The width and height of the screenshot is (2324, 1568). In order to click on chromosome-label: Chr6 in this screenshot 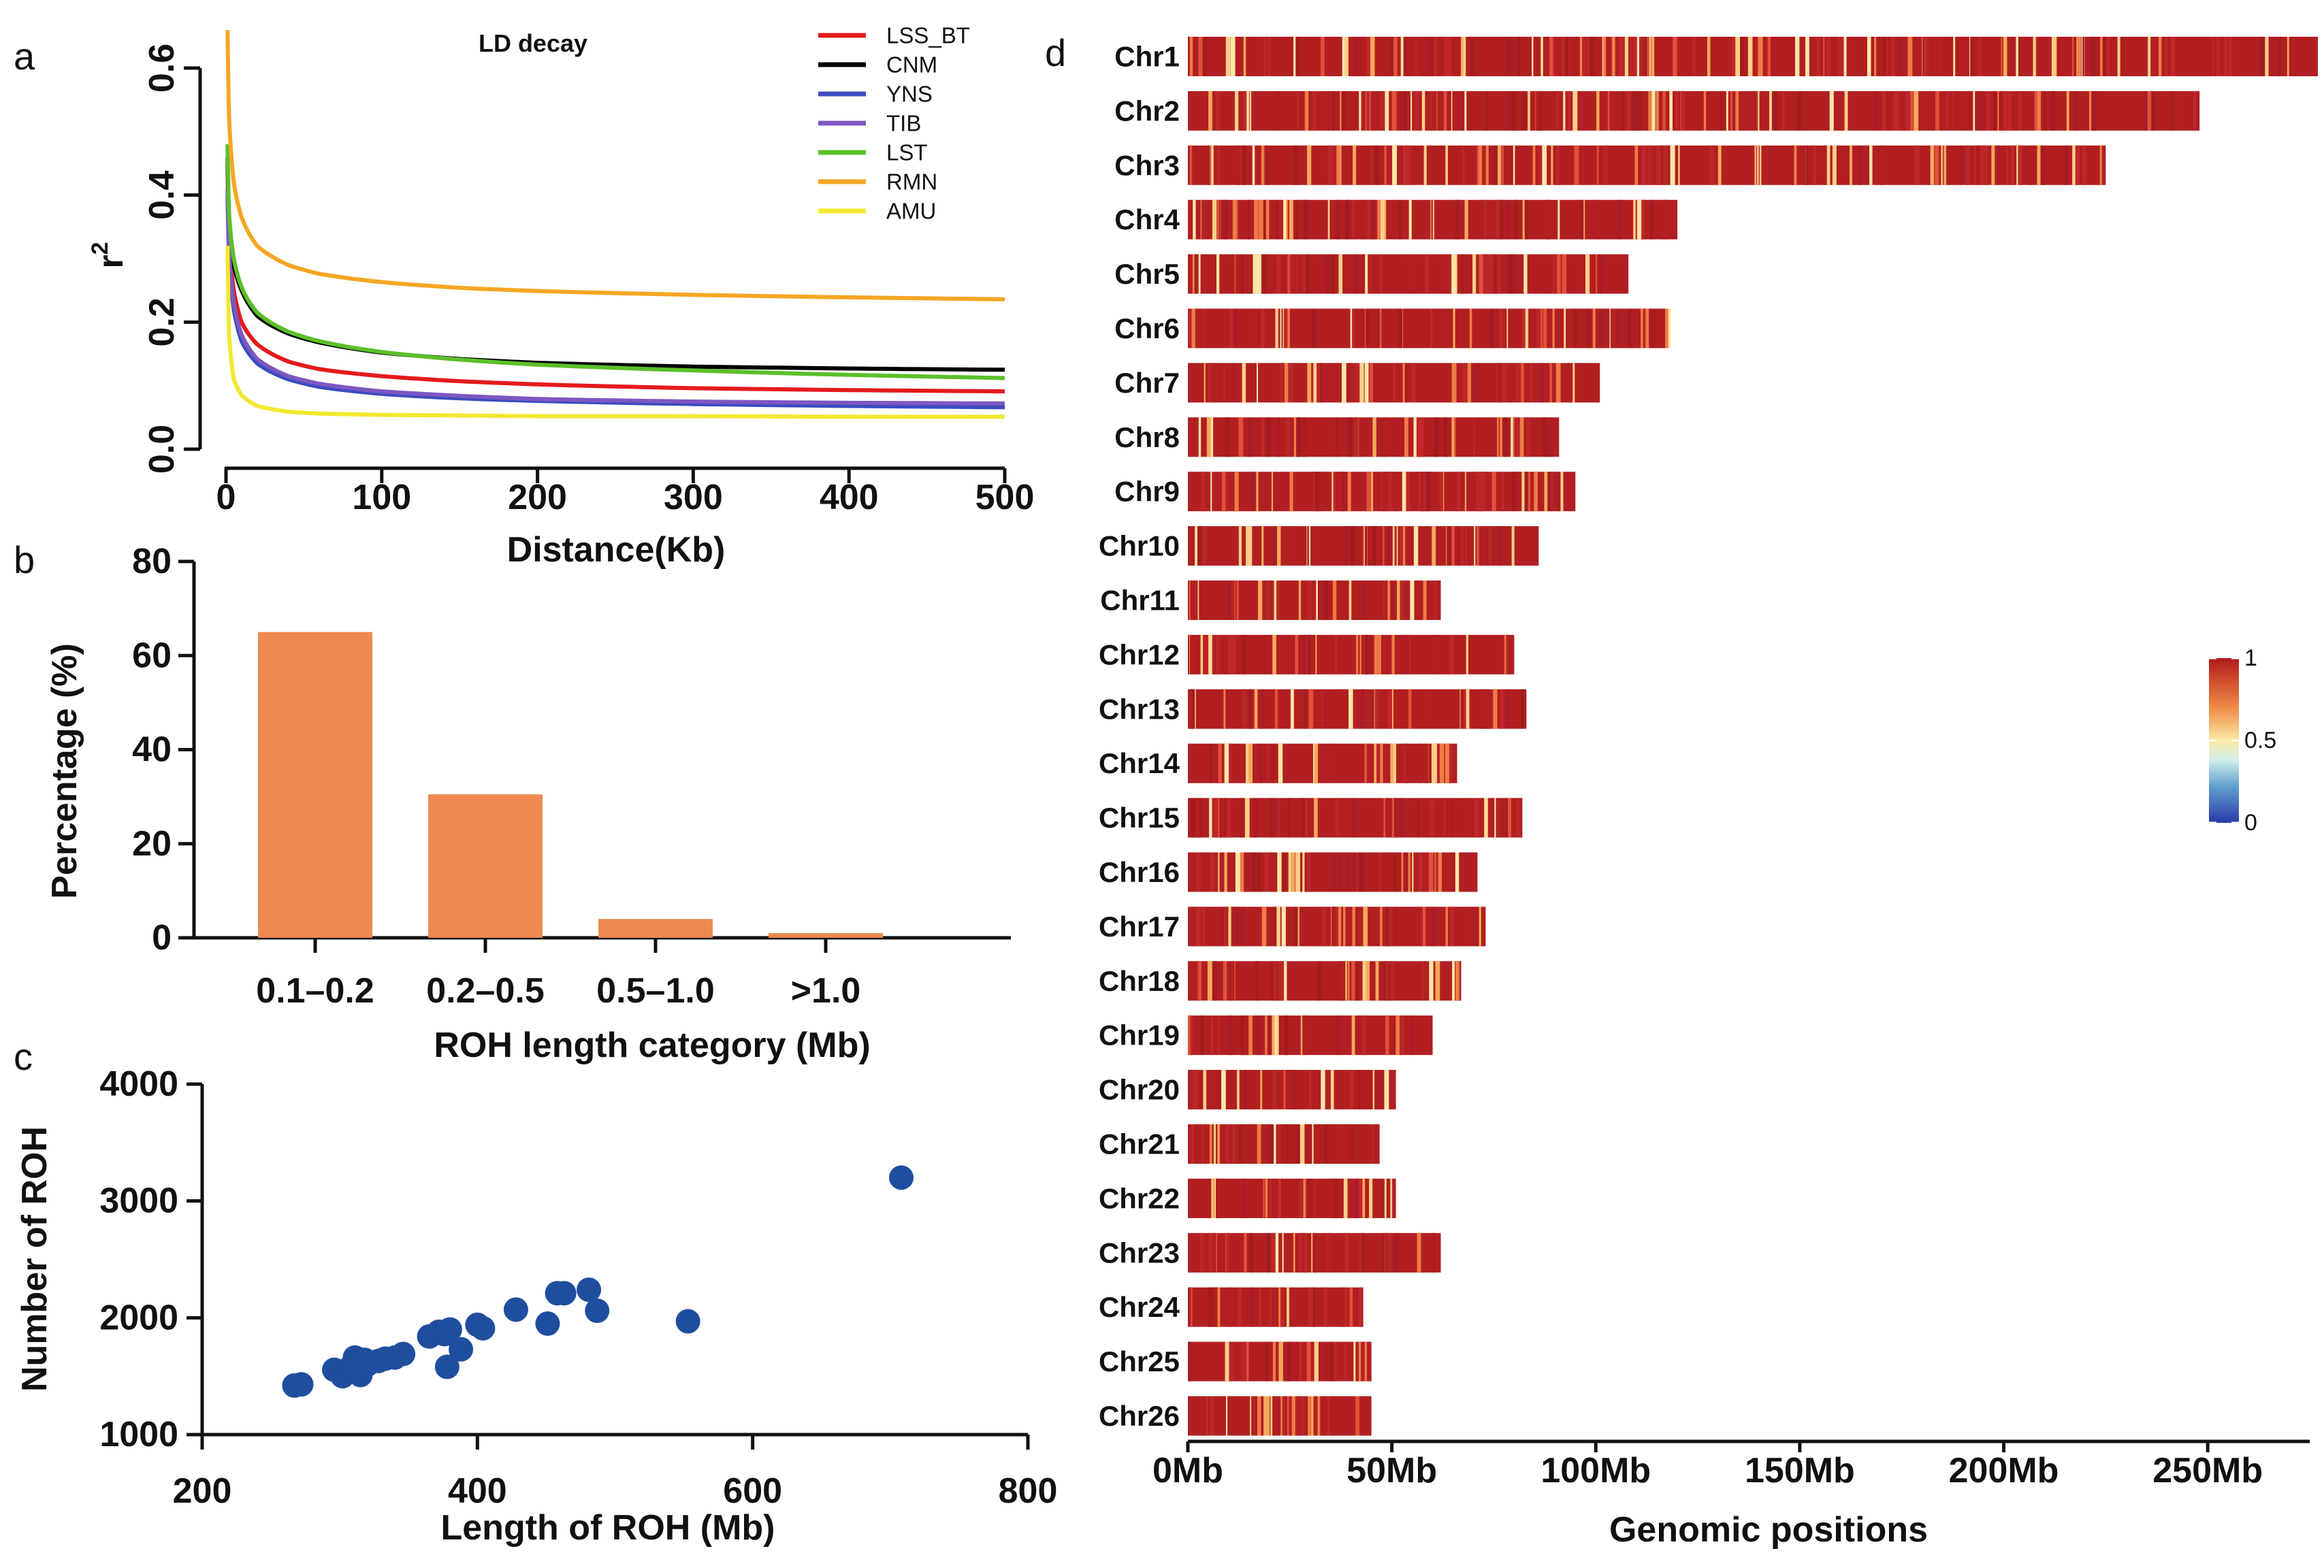, I will do `click(1147, 328)`.